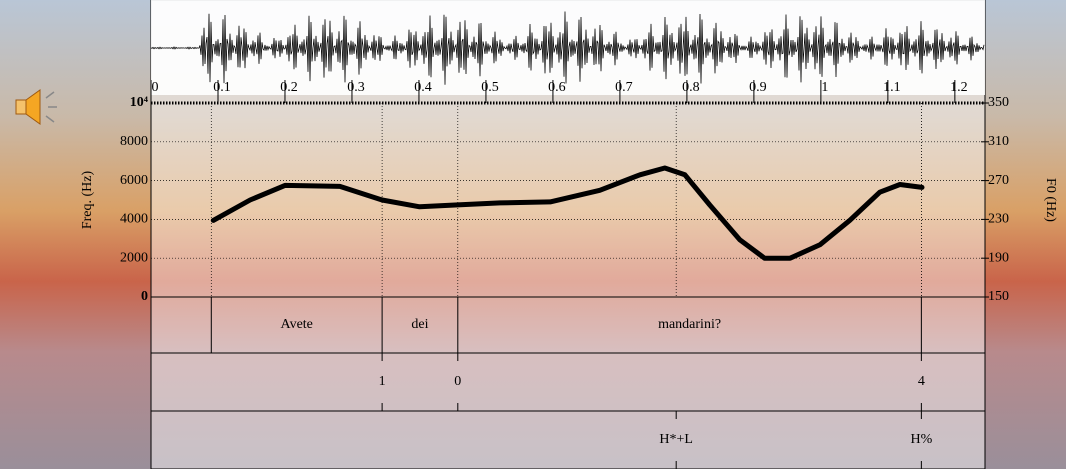 The height and width of the screenshot is (469, 1066). Describe the element at coordinates (457, 381) in the screenshot. I see `break-label: 0` at that location.